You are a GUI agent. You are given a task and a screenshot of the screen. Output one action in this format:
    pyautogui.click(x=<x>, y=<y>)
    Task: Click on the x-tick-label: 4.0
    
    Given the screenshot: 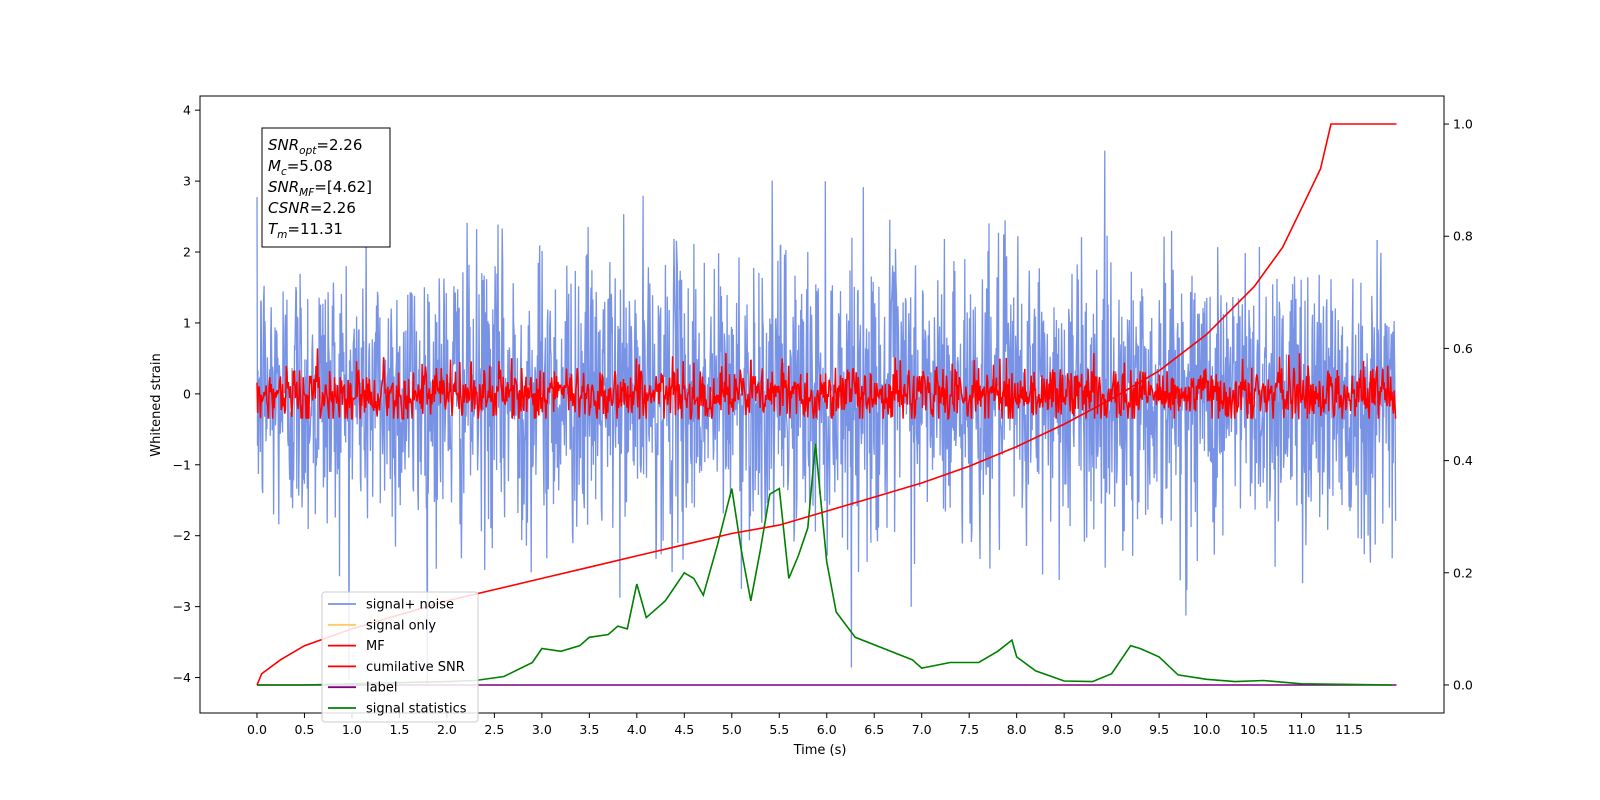 What is the action you would take?
    pyautogui.click(x=637, y=729)
    